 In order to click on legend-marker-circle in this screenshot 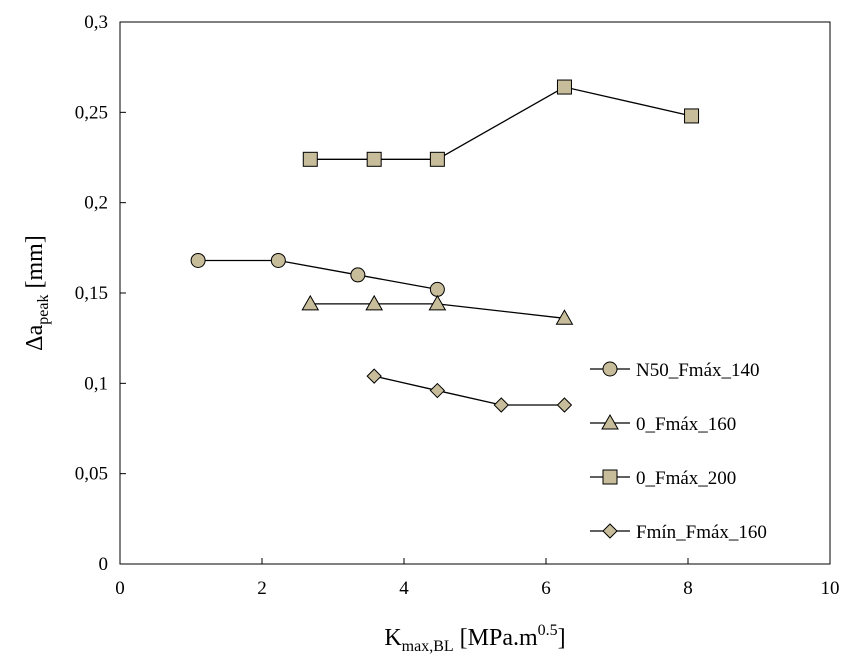, I will do `click(610, 369)`.